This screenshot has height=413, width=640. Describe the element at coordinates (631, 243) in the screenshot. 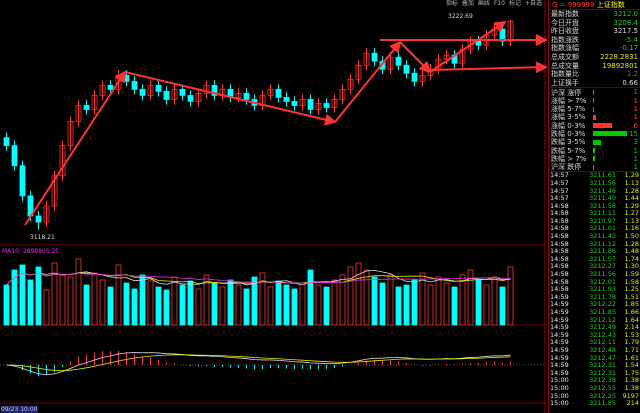

I see `tick-volume: 1.28` at that location.